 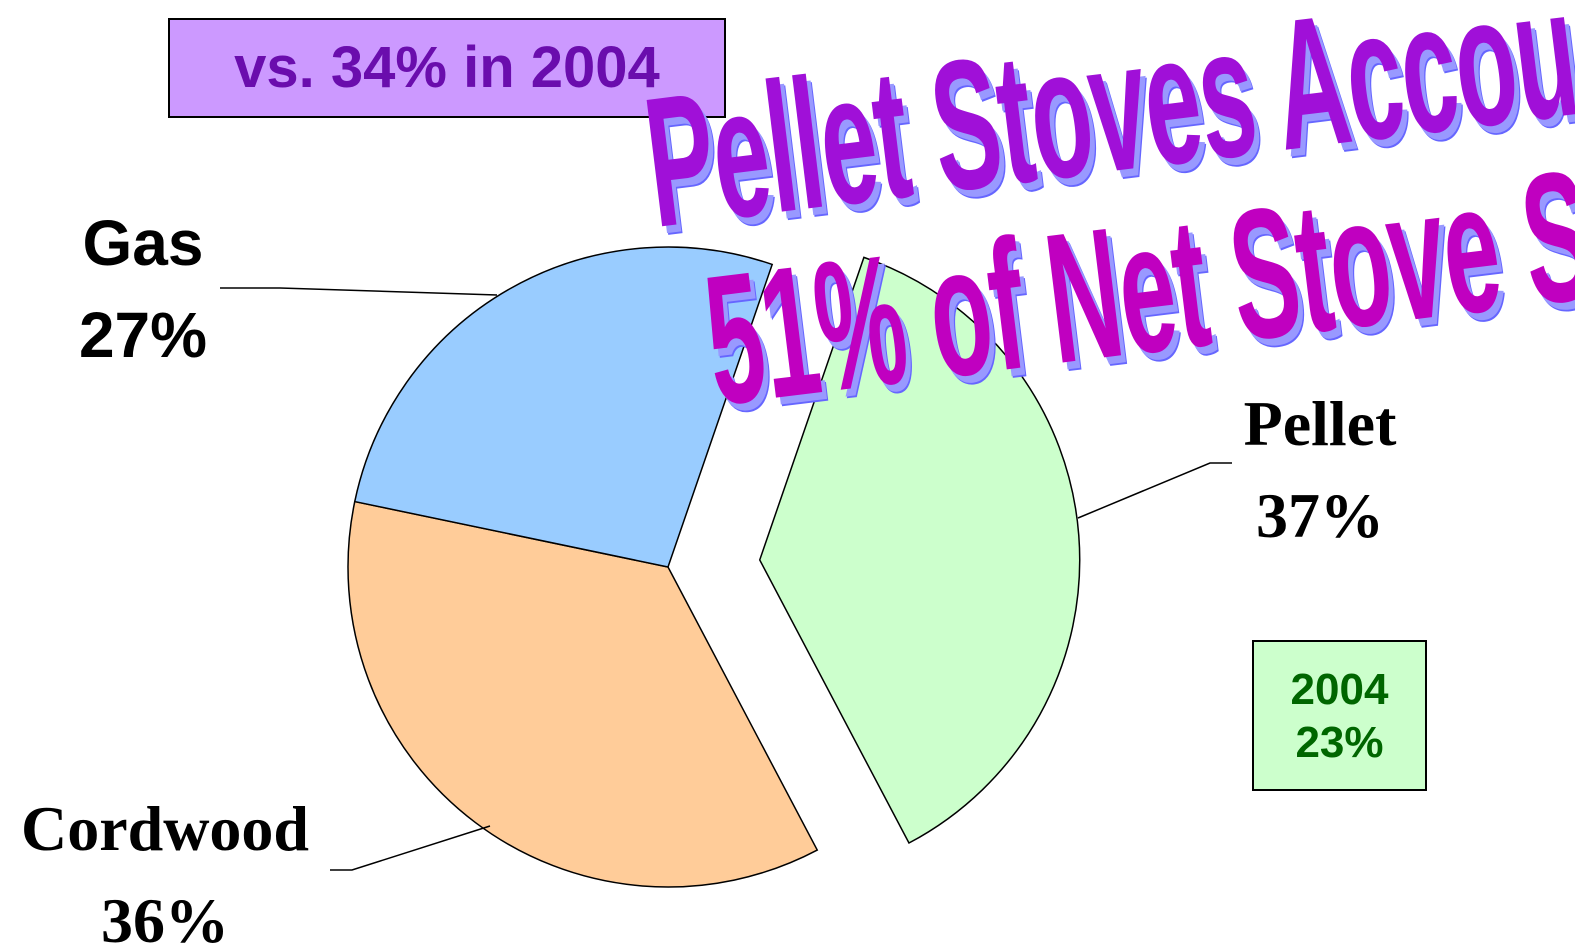 I want to click on comparison-callout-text: vs. 34% in 2004, so click(x=447, y=67).